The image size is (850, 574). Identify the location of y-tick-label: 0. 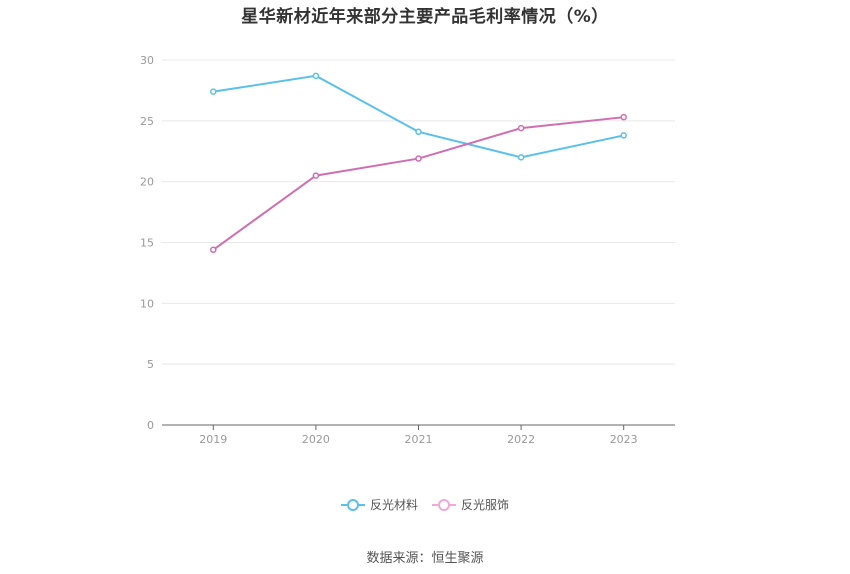
(150, 425).